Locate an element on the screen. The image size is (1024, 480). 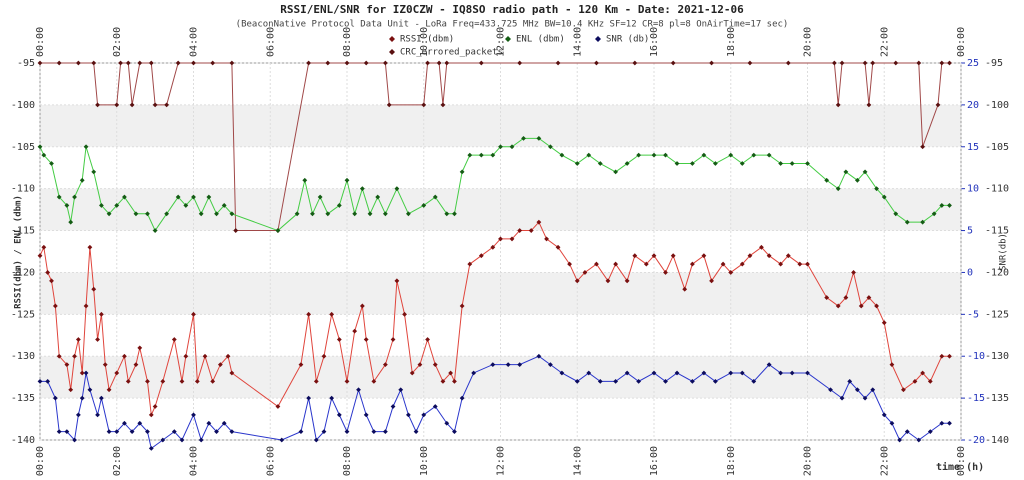
y2-tick-label: 25 is located at coordinates (973, 63).